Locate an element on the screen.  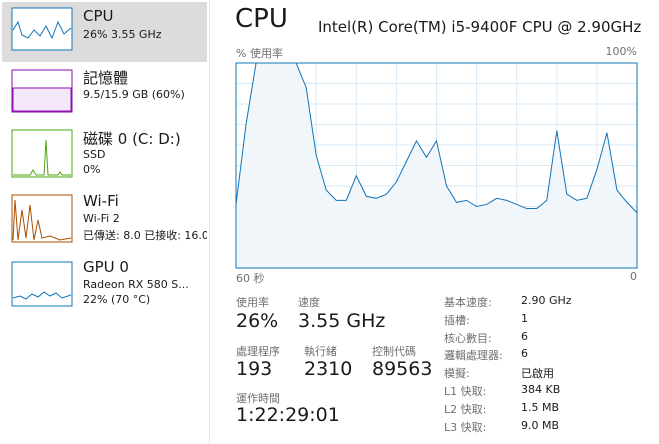
stat-label: 處理程序 is located at coordinates (258, 351).